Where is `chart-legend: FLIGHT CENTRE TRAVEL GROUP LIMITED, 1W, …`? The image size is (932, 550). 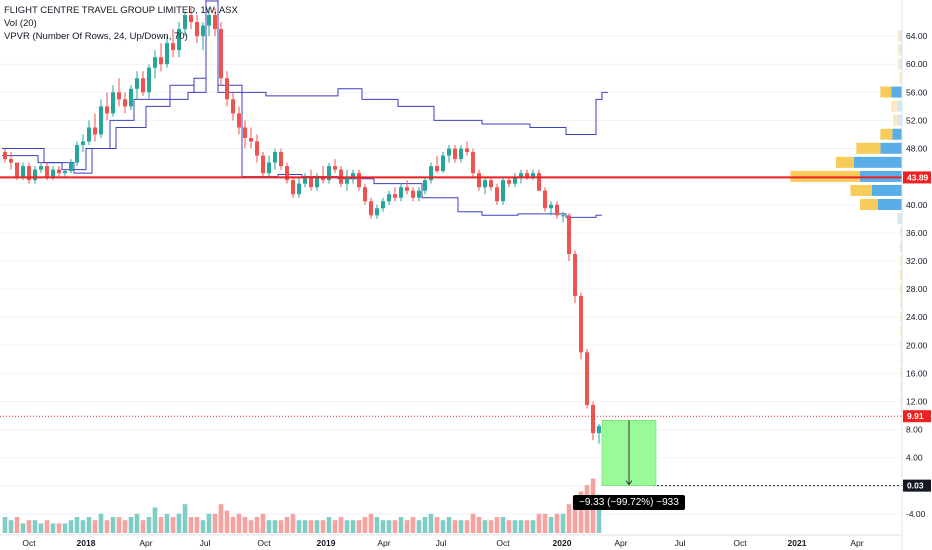
chart-legend: FLIGHT CENTRE TRAVEL GROUP LIMITED, 1W, … is located at coordinates (121, 23).